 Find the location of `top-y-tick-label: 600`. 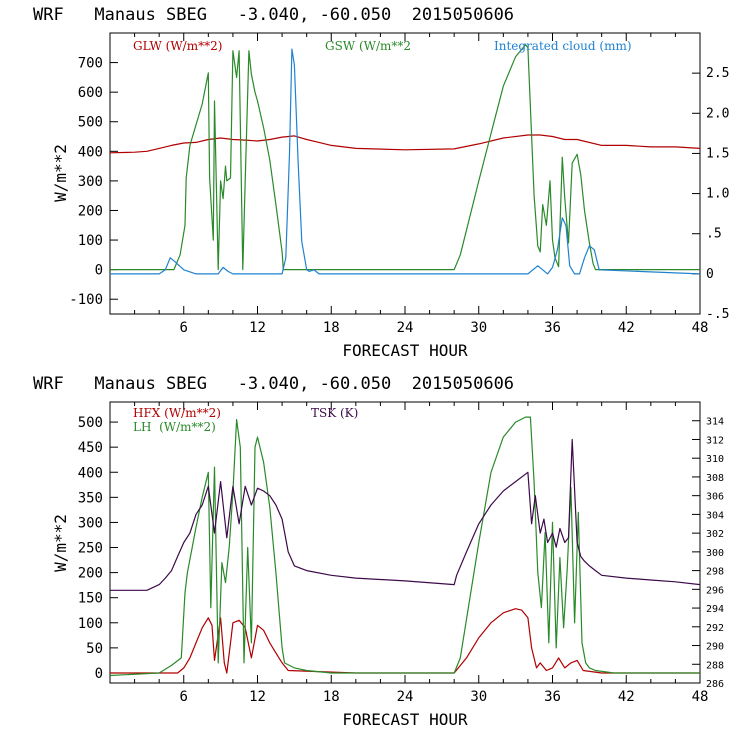

top-y-tick-label: 600 is located at coordinates (90, 93).